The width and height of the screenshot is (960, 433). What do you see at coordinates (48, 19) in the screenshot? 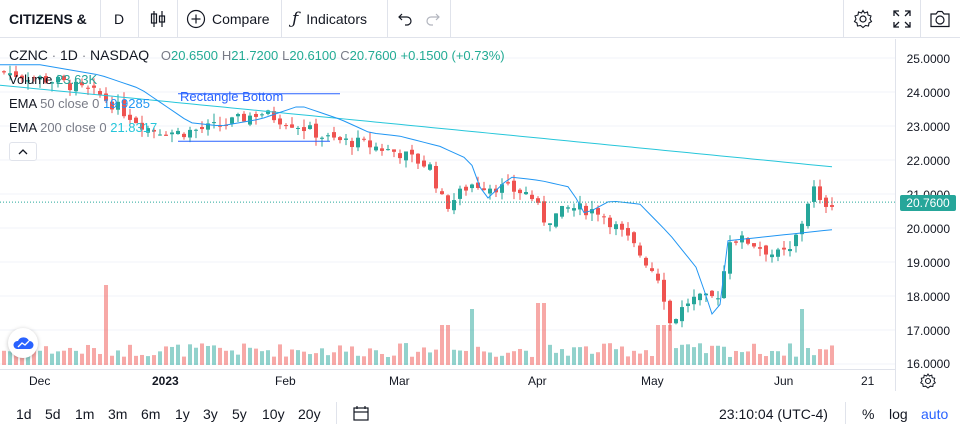
I see `symbol-search-button: CITIZENS &` at bounding box center [48, 19].